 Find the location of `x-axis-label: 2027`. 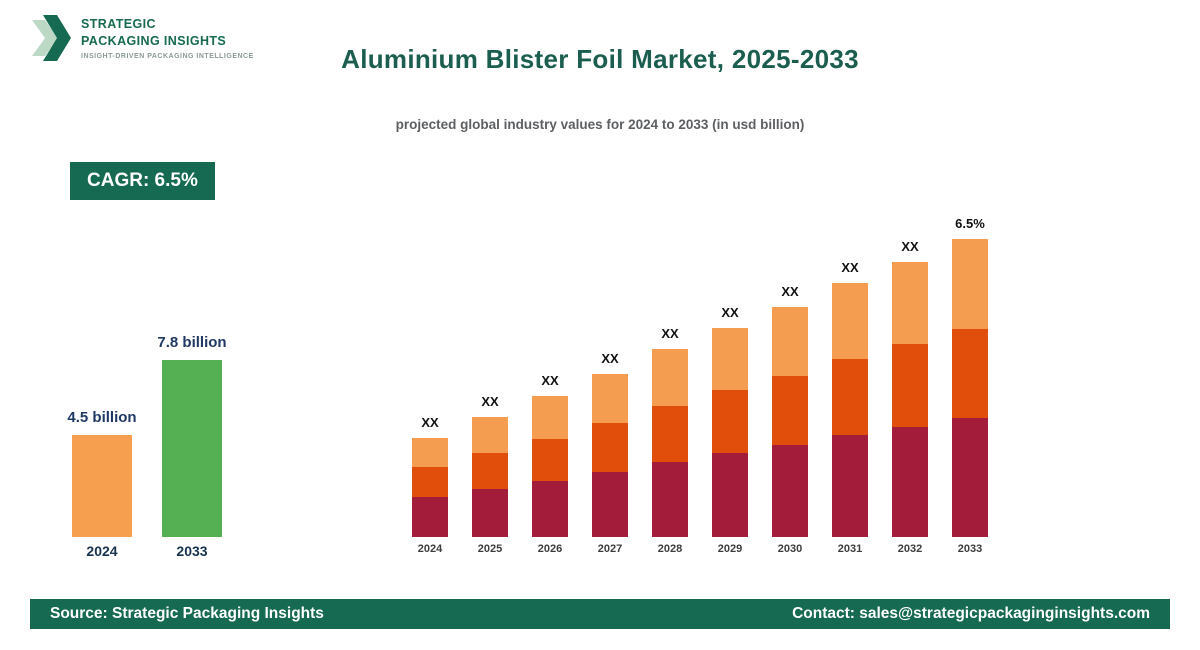

x-axis-label: 2027 is located at coordinates (610, 549).